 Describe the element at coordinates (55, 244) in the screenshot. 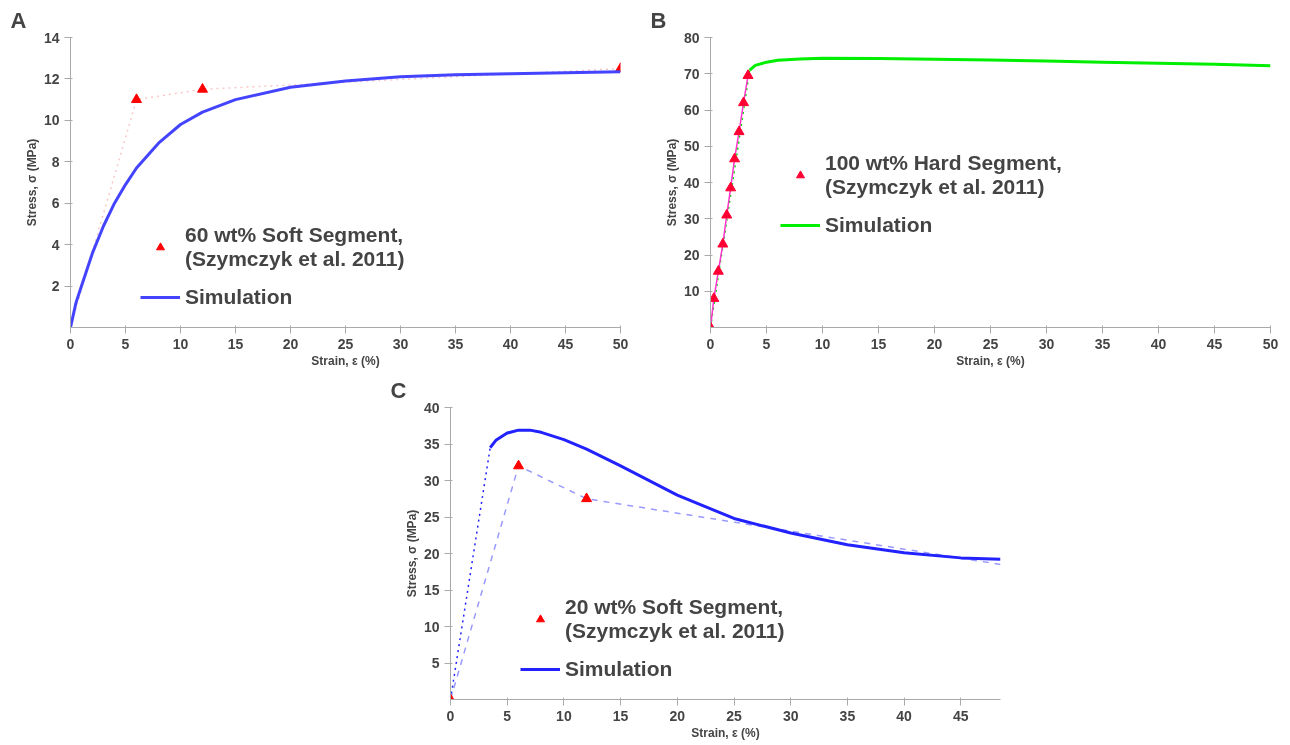

I see `y-tick-label: 4` at that location.